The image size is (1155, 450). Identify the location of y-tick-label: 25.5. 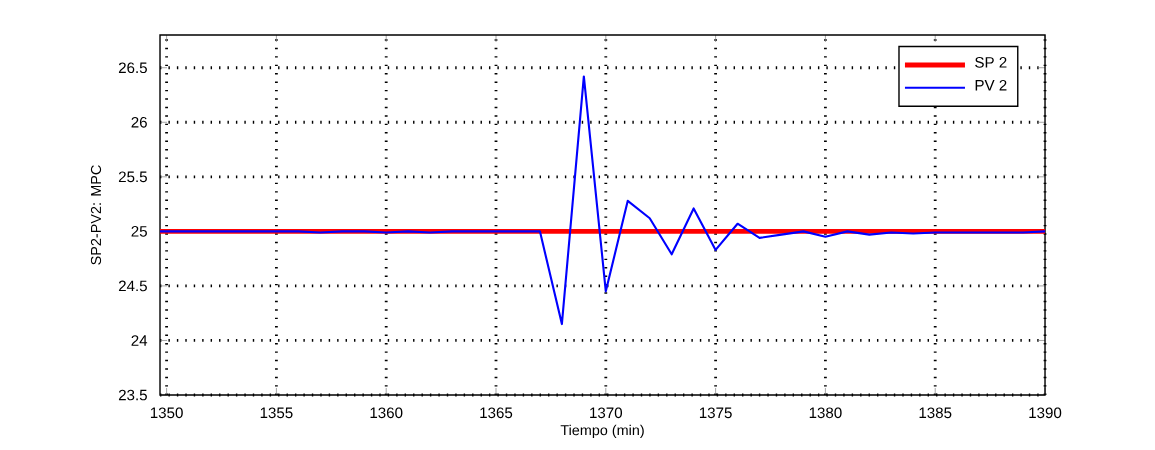
(132, 177).